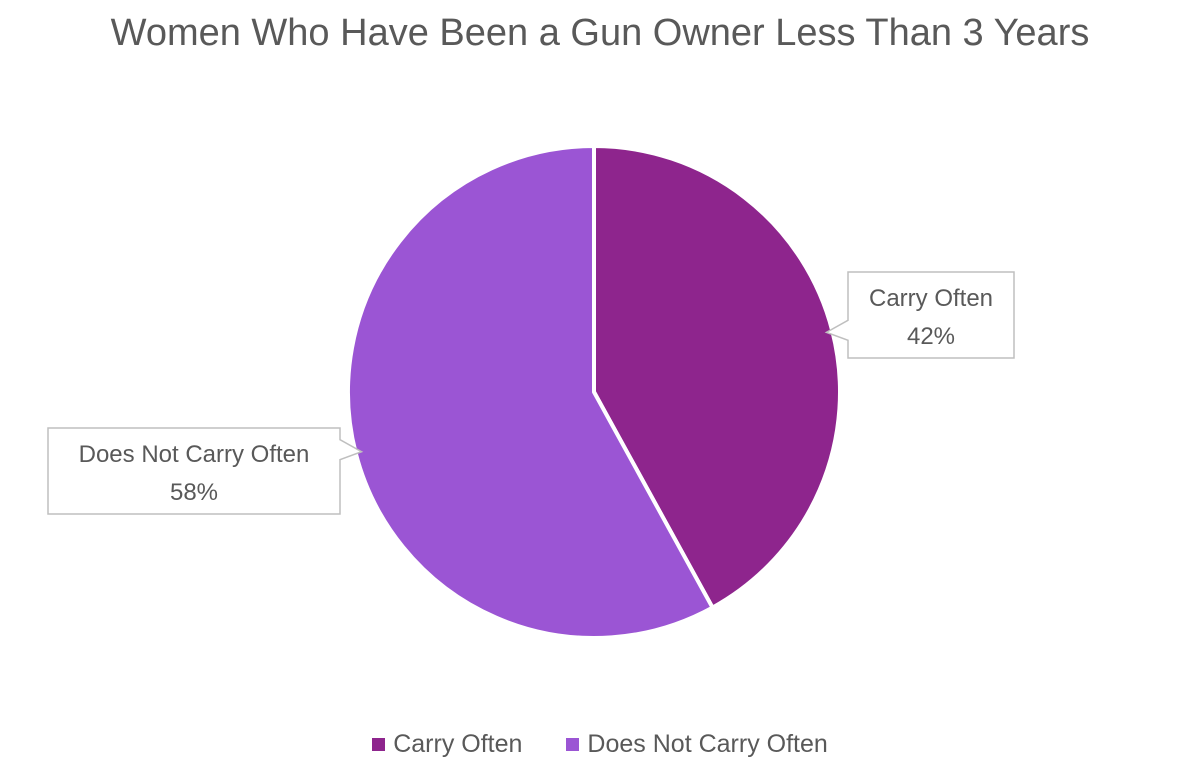  Describe the element at coordinates (379, 744) in the screenshot. I see `legend-swatch-carry-often` at that location.